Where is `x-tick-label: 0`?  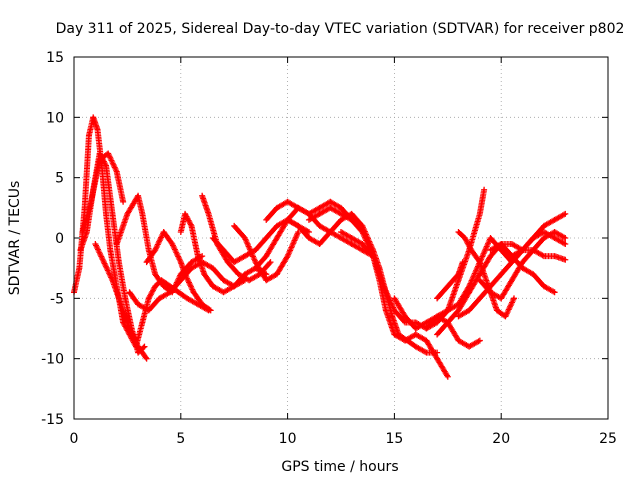 x-tick-label: 0 is located at coordinates (74, 439).